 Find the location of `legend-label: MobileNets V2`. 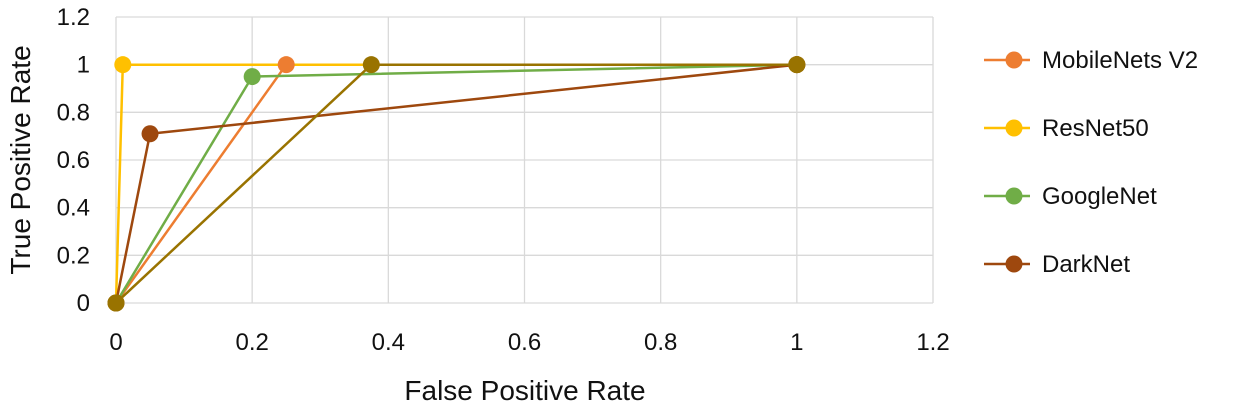

legend-label: MobileNets V2 is located at coordinates (1120, 60).